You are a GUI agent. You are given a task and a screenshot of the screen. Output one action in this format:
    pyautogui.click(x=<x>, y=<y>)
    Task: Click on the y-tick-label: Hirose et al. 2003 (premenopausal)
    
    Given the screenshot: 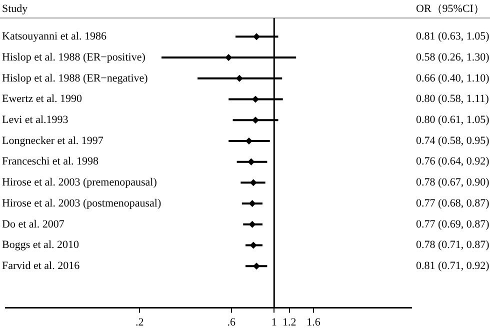 What is the action you would take?
    pyautogui.click(x=80, y=182)
    